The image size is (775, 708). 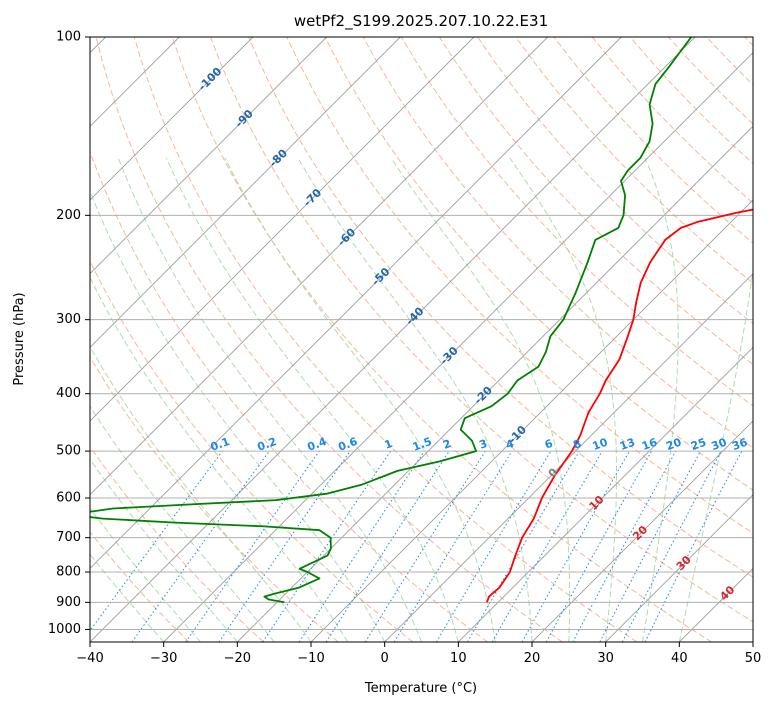 What do you see at coordinates (68, 537) in the screenshot?
I see `y-tick-label: 700` at bounding box center [68, 537].